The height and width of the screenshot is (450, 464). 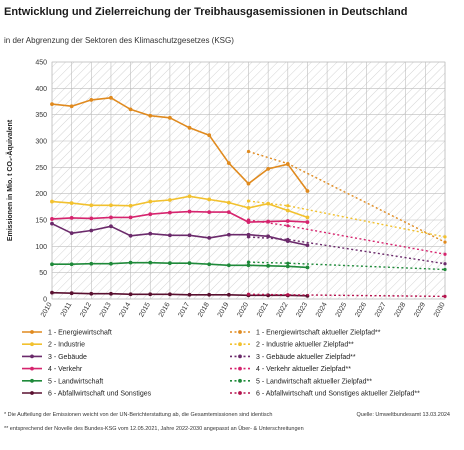 I want to click on y-tick-label: 100, so click(x=41, y=247).